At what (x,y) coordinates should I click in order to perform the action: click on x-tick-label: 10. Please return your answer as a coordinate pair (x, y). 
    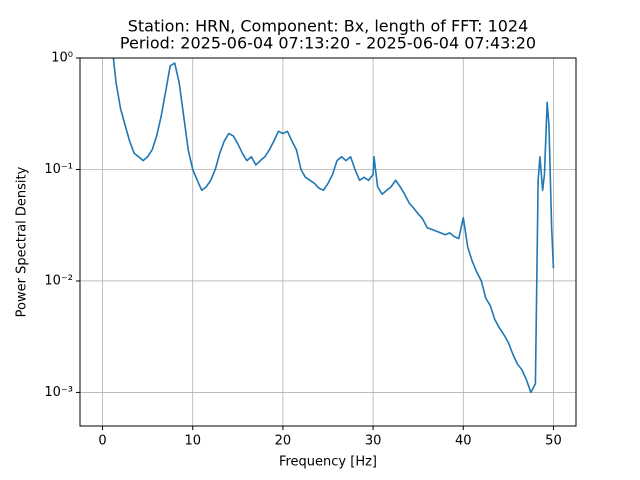
    Looking at the image, I should click on (192, 441).